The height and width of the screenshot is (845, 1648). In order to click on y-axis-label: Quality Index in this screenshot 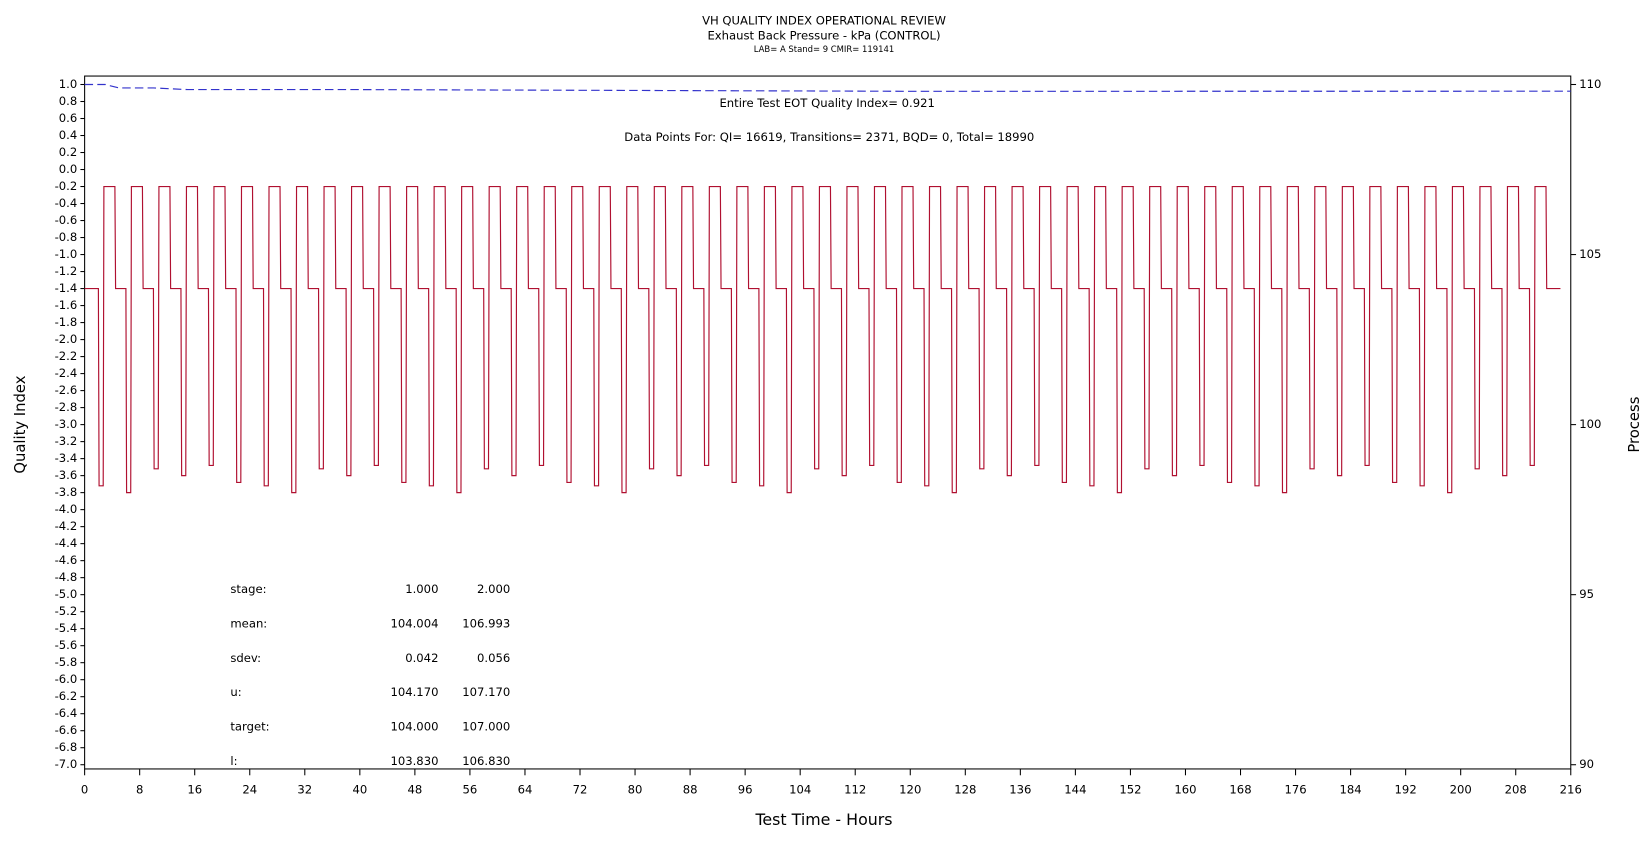, I will do `click(20, 424)`.